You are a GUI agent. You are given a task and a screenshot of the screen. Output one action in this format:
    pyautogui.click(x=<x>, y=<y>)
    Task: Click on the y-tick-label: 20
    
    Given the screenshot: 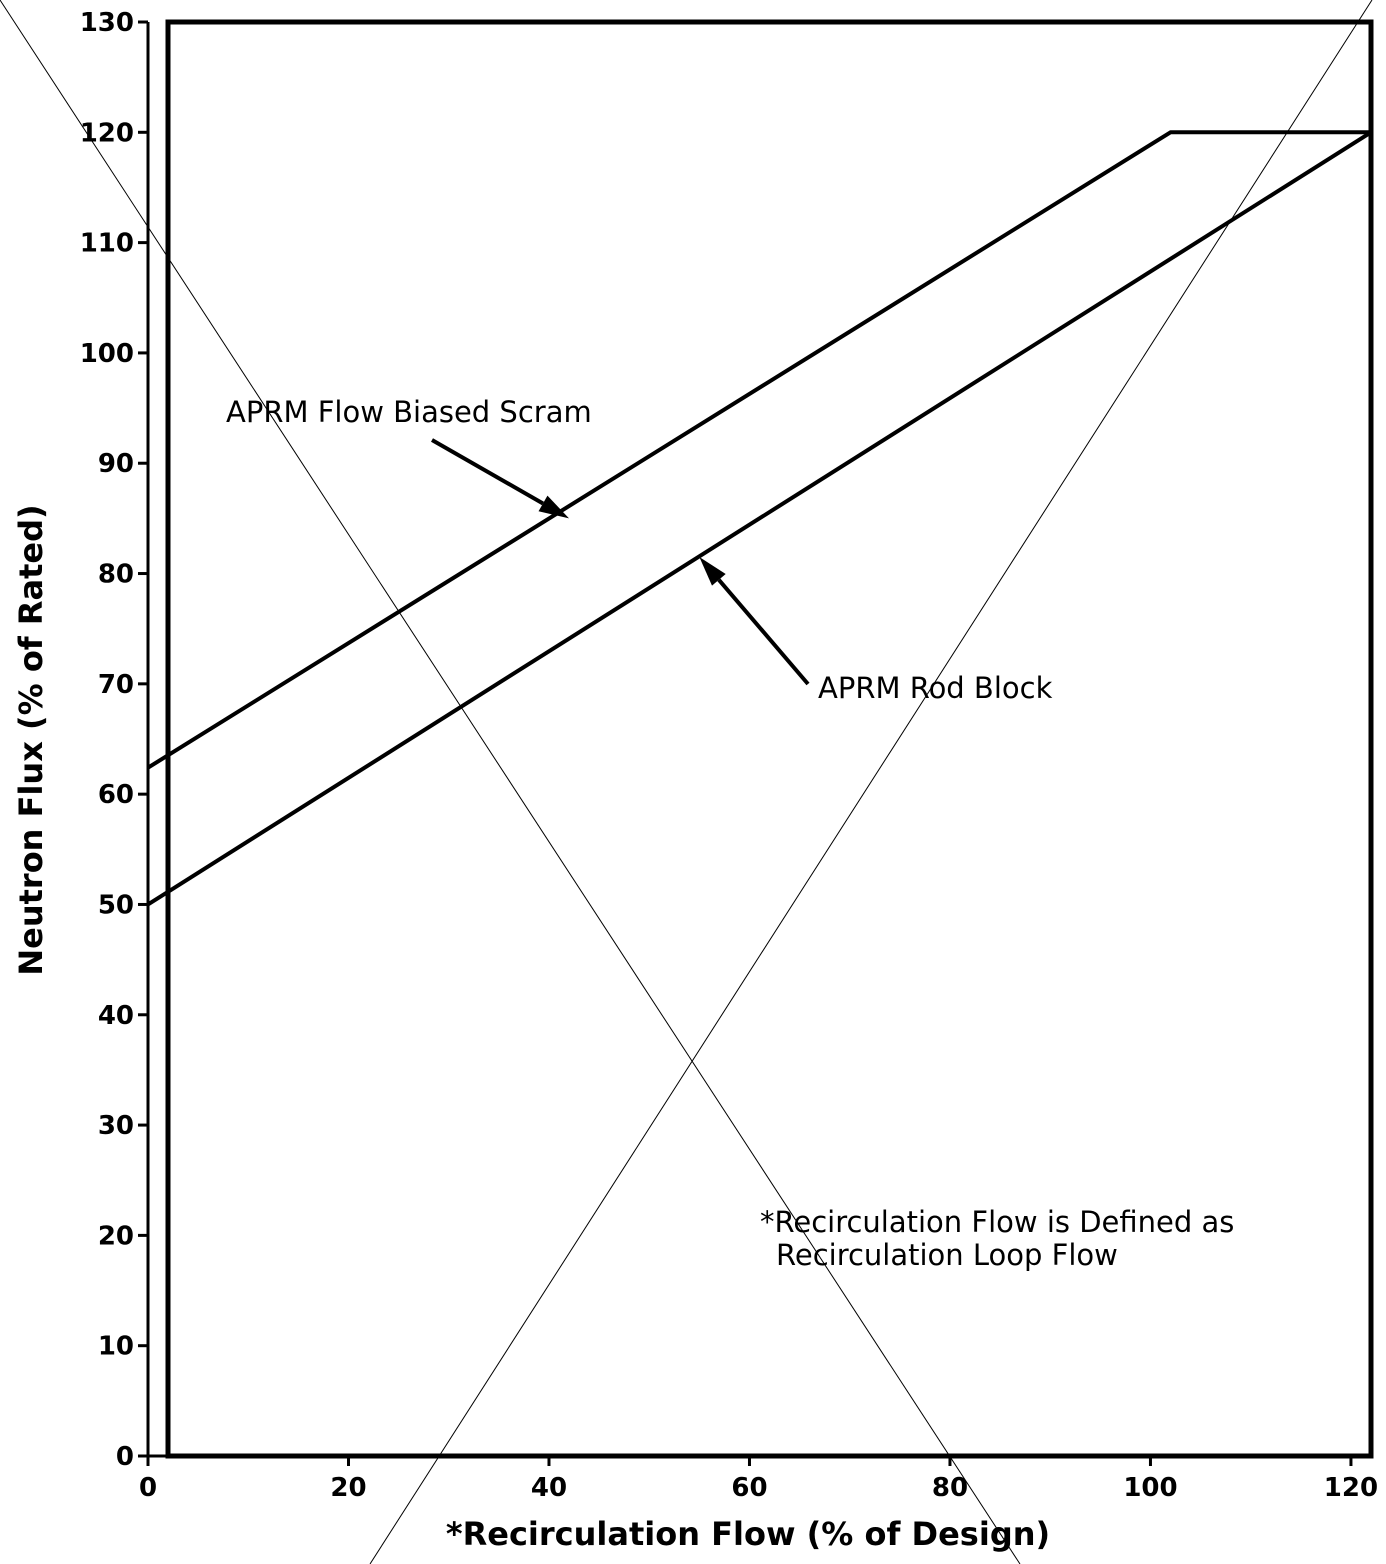 What is the action you would take?
    pyautogui.click(x=116, y=1236)
    